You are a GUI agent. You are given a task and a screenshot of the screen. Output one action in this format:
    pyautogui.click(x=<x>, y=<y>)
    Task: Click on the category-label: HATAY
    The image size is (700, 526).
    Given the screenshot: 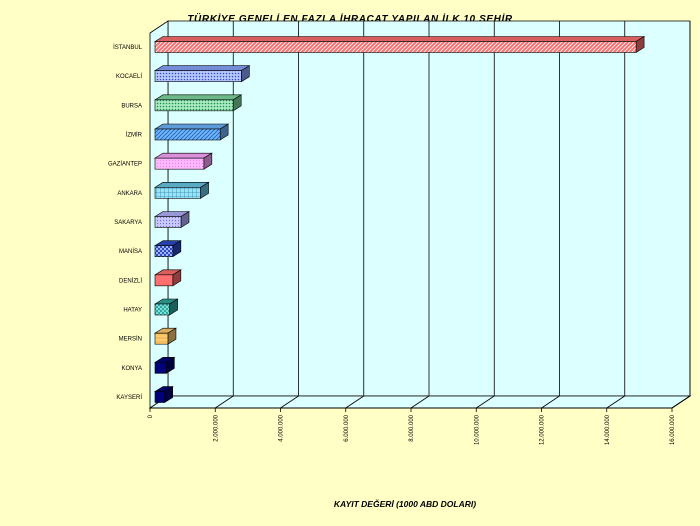 What is the action you would take?
    pyautogui.click(x=132, y=311)
    